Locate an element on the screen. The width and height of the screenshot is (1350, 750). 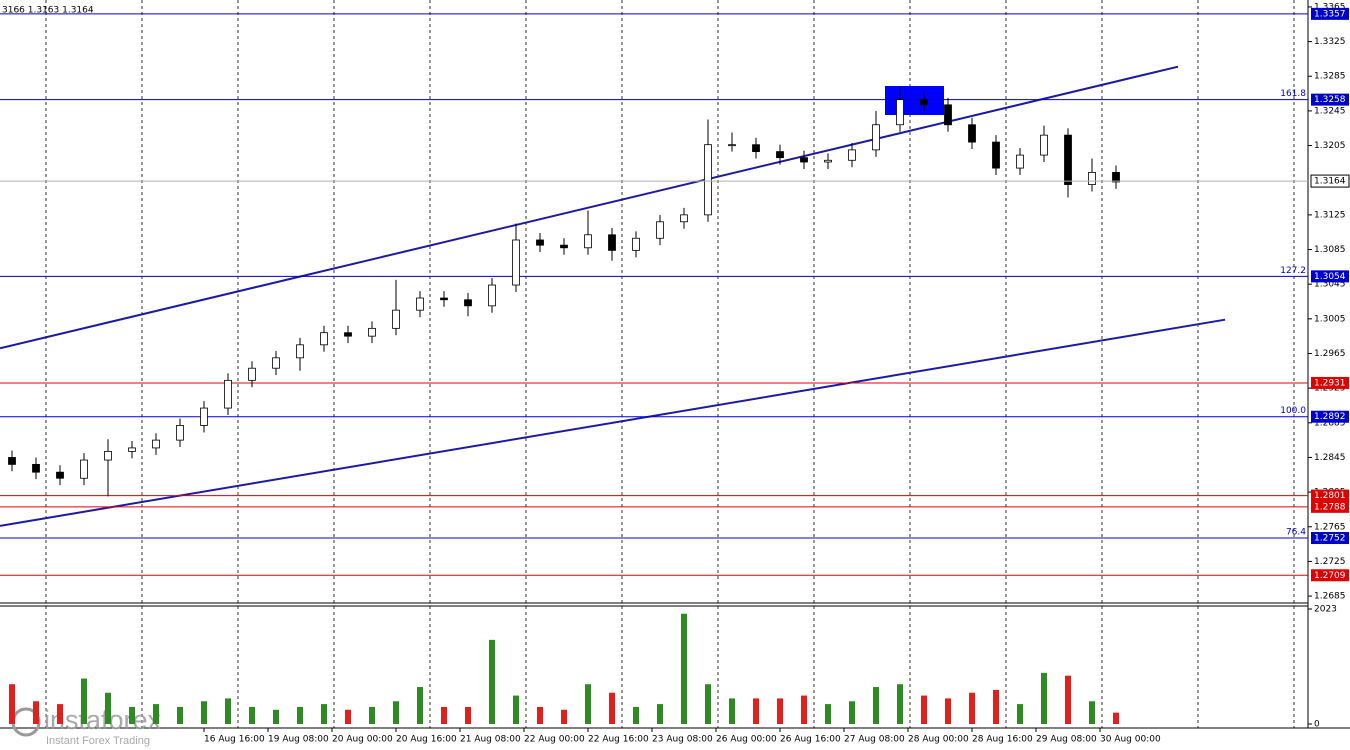
y-tick-label: 1.3205 is located at coordinates (1330, 146).